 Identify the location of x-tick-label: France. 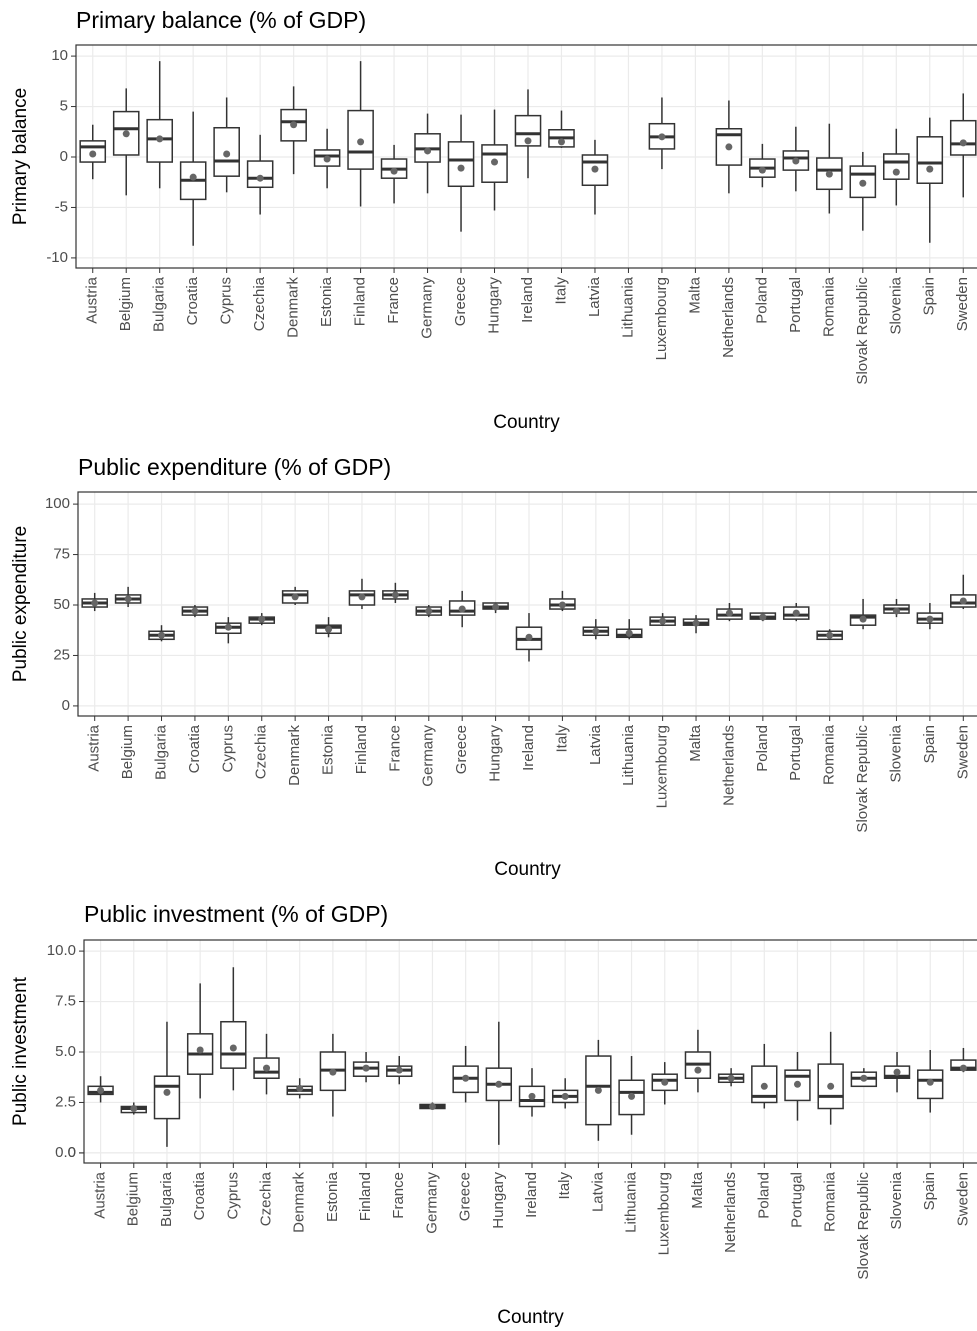
(398, 1195).